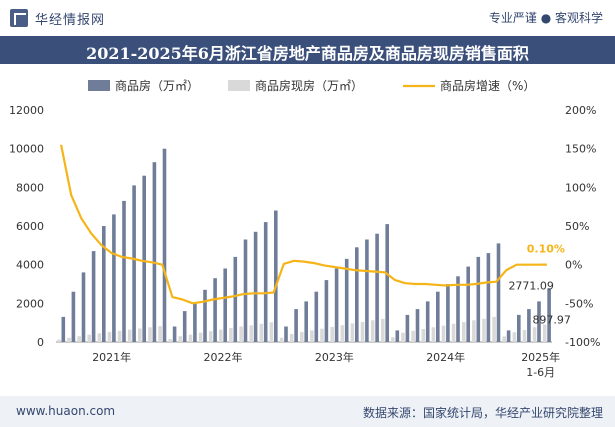 This screenshot has width=615, height=427. I want to click on data-label-primary: 2771.09, so click(531, 285).